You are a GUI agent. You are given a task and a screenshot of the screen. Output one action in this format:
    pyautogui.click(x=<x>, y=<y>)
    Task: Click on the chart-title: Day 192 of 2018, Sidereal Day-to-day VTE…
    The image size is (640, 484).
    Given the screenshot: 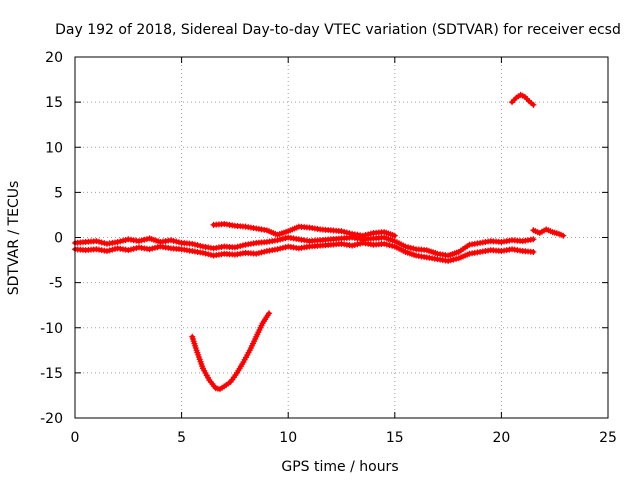 What is the action you would take?
    pyautogui.click(x=338, y=30)
    